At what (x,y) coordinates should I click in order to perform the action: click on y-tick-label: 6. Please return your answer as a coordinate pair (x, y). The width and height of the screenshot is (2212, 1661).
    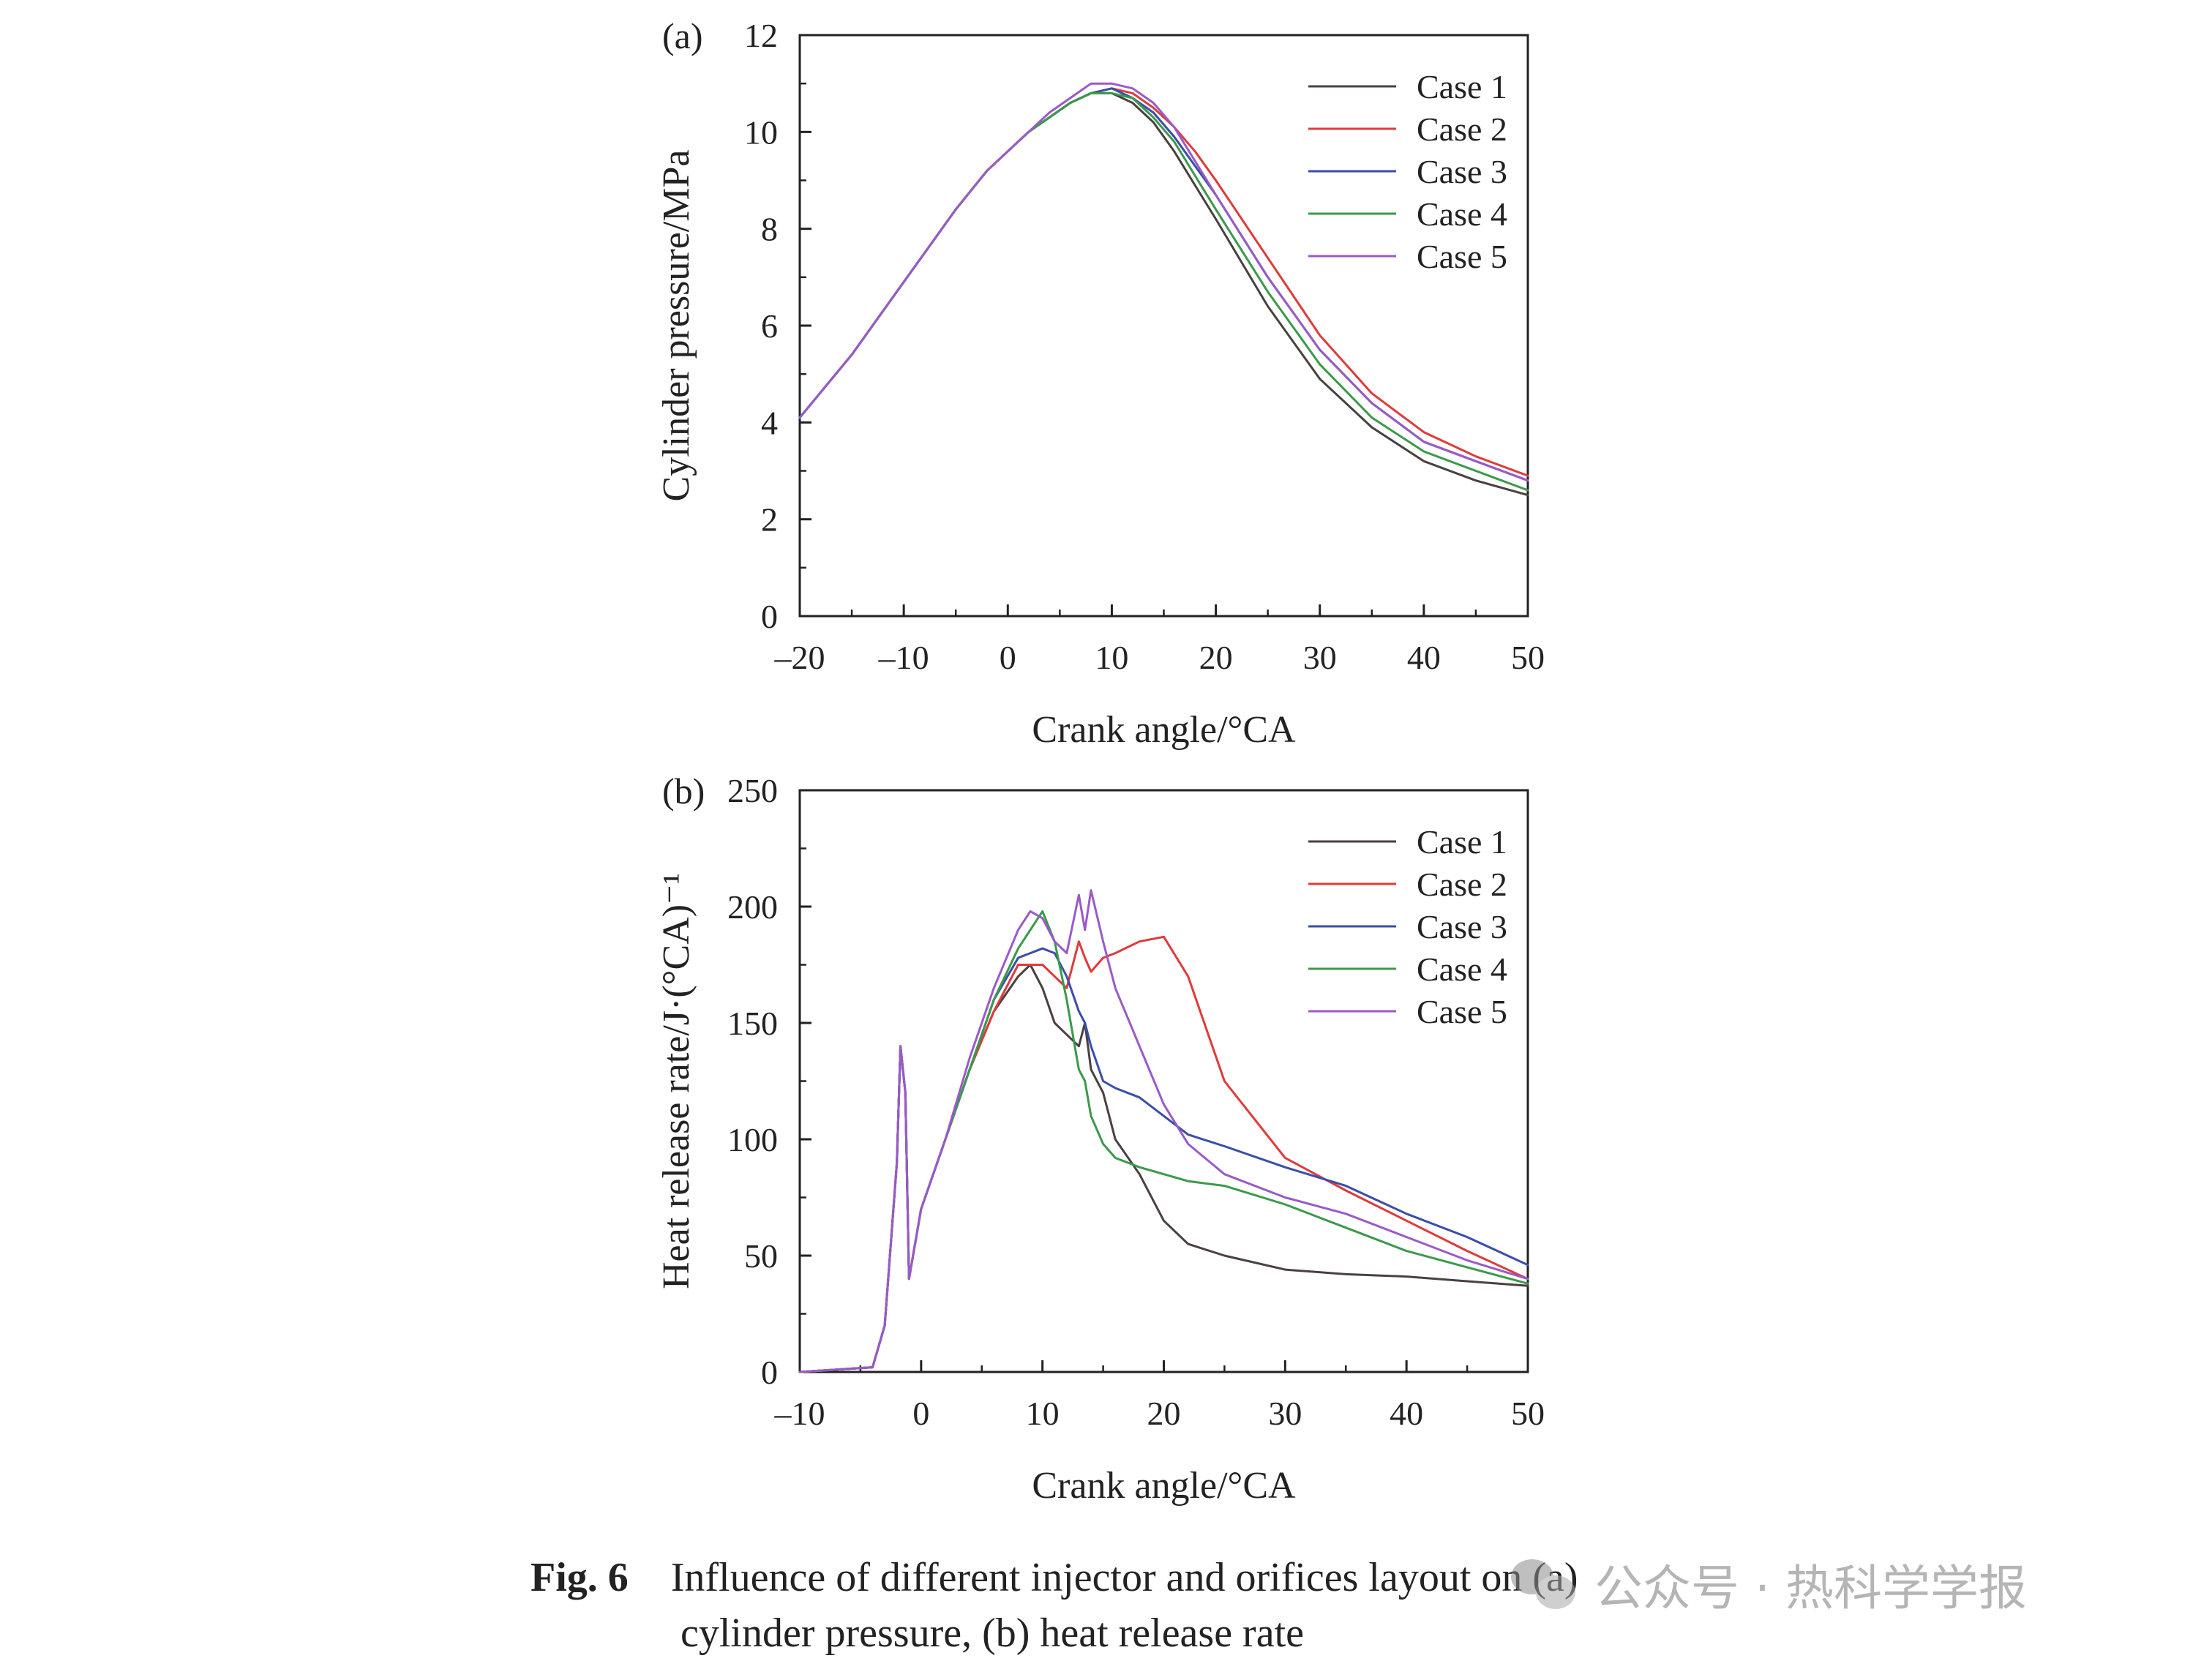
    Looking at the image, I should click on (769, 326).